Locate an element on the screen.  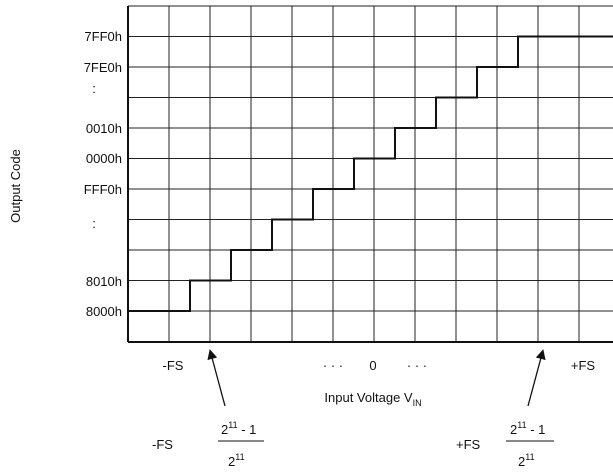
right-formula-denominator: 211 is located at coordinates (526, 460).